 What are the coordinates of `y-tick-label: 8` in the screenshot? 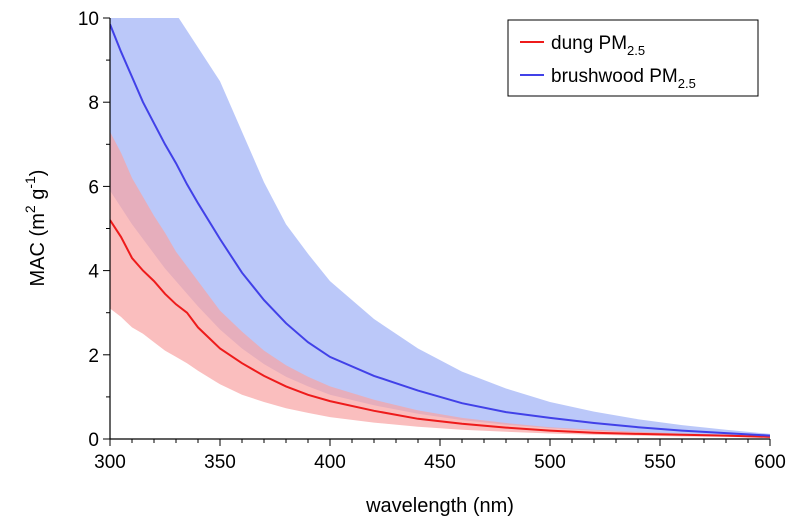 It's located at (93, 103).